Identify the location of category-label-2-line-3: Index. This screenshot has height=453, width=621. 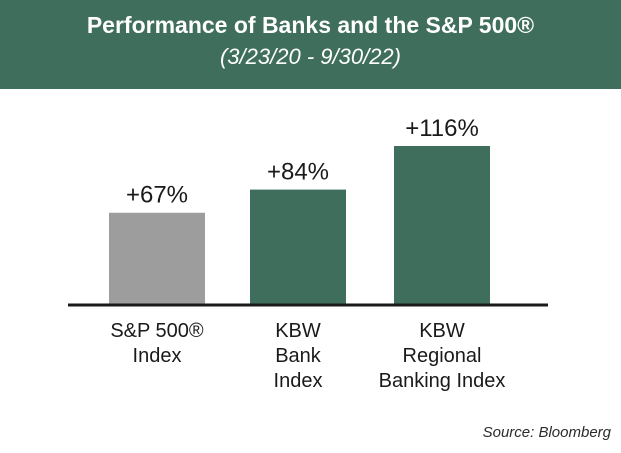
(298, 381).